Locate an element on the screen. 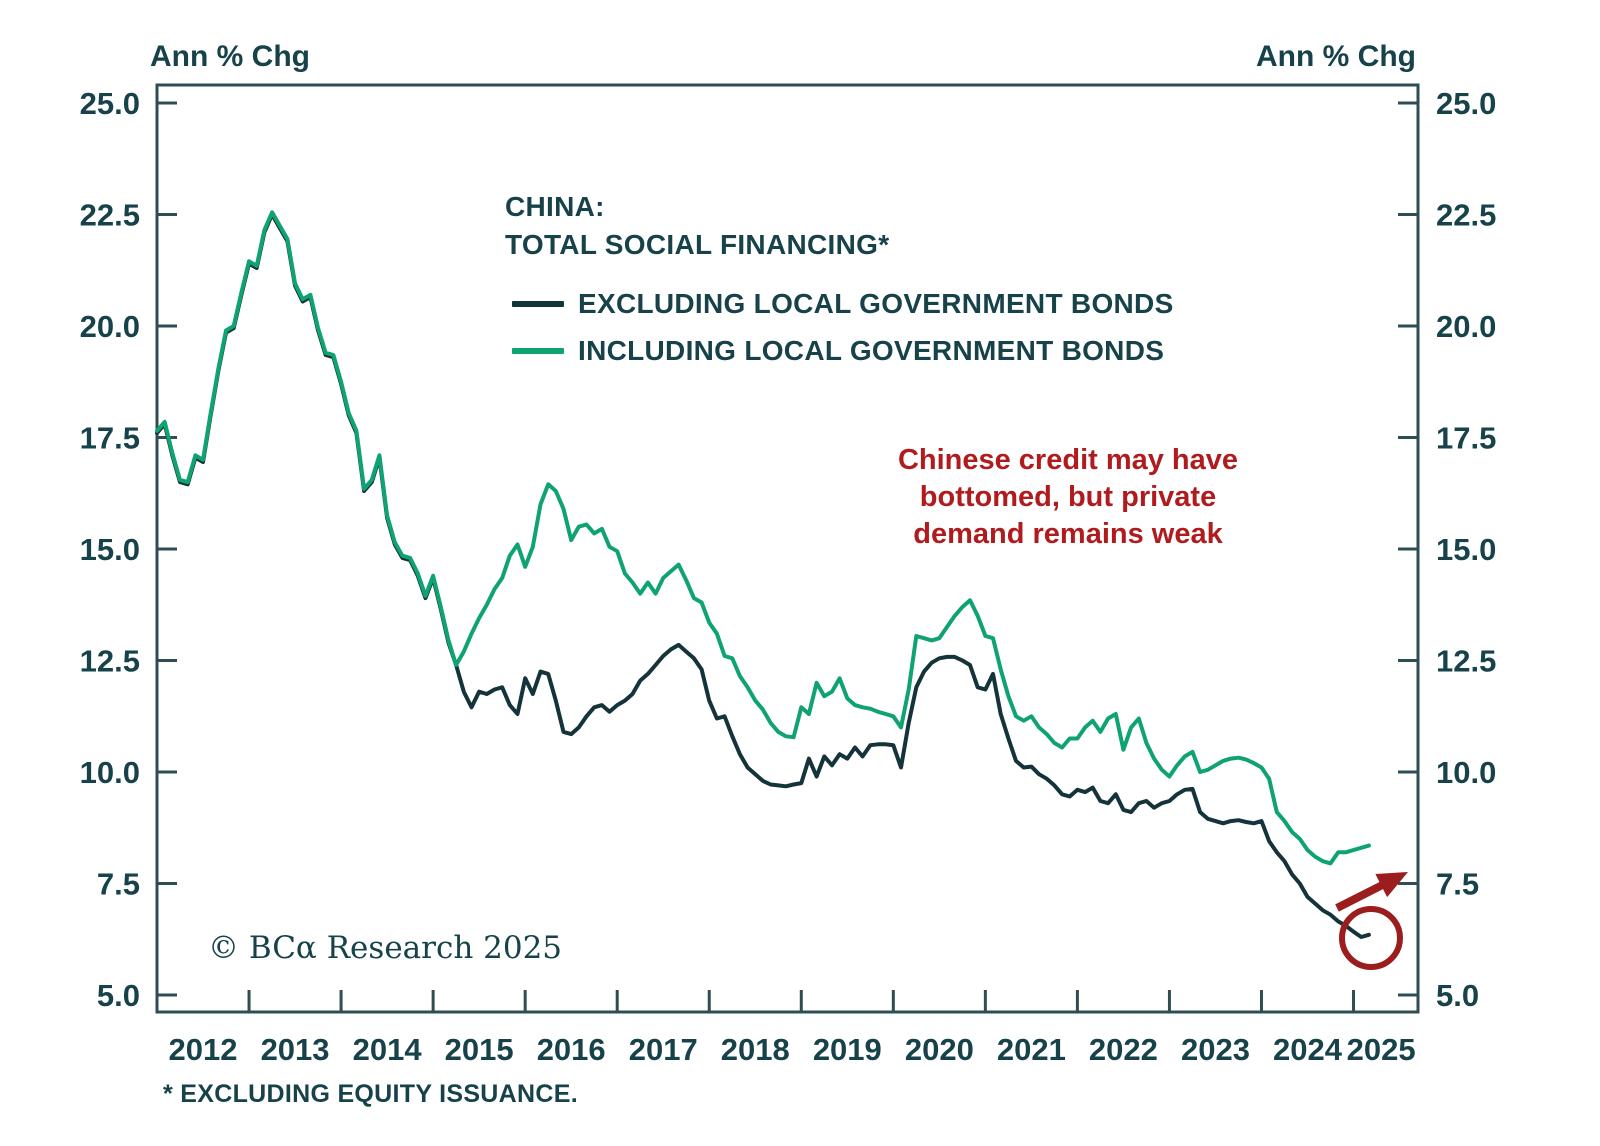 This screenshot has height=1146, width=1600. chart-title-line-2: TOTAL SOCIAL FINANCING* is located at coordinates (697, 244).